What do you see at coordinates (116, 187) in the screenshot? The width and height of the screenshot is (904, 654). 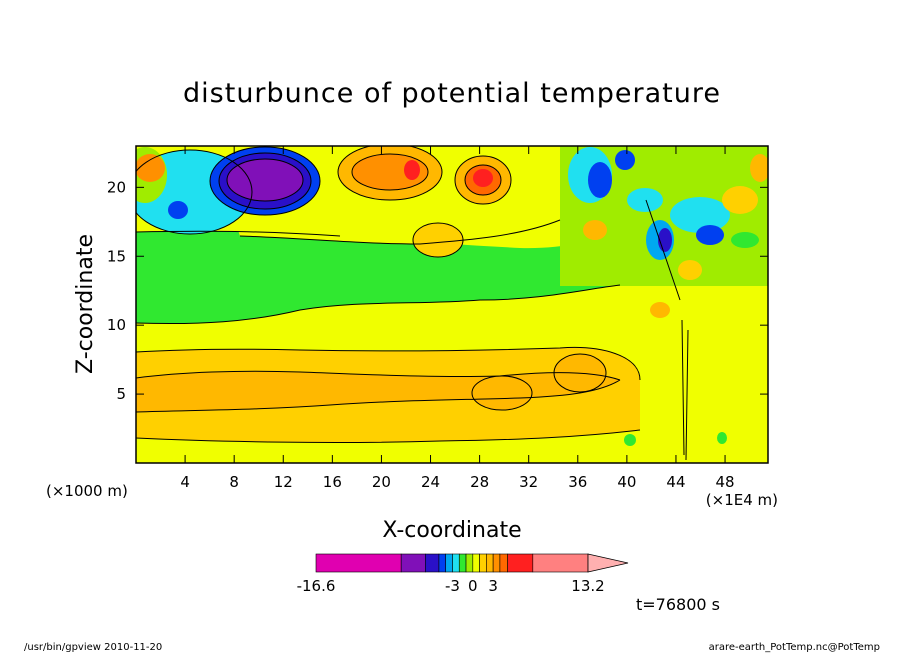 I see `y-tick-label: 20` at bounding box center [116, 187].